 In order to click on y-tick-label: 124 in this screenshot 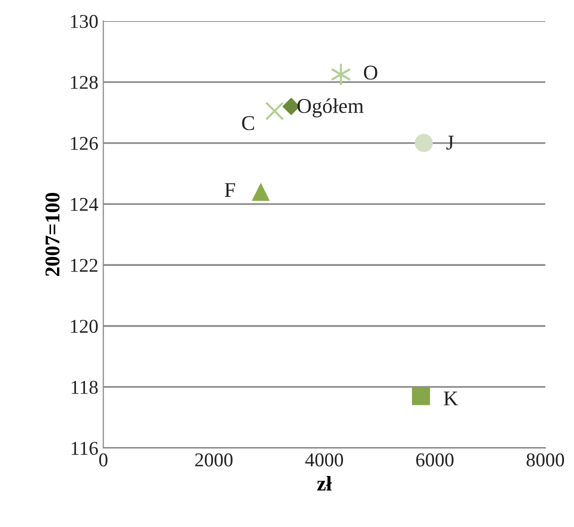, I will do `click(84, 204)`.